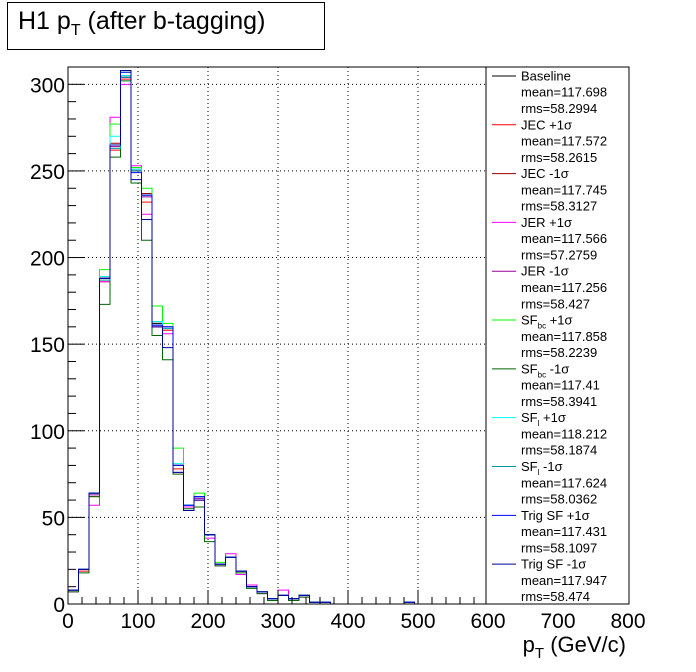 The width and height of the screenshot is (696, 672). I want to click on legend-entry-stat: rms=57.2759, so click(559, 254).